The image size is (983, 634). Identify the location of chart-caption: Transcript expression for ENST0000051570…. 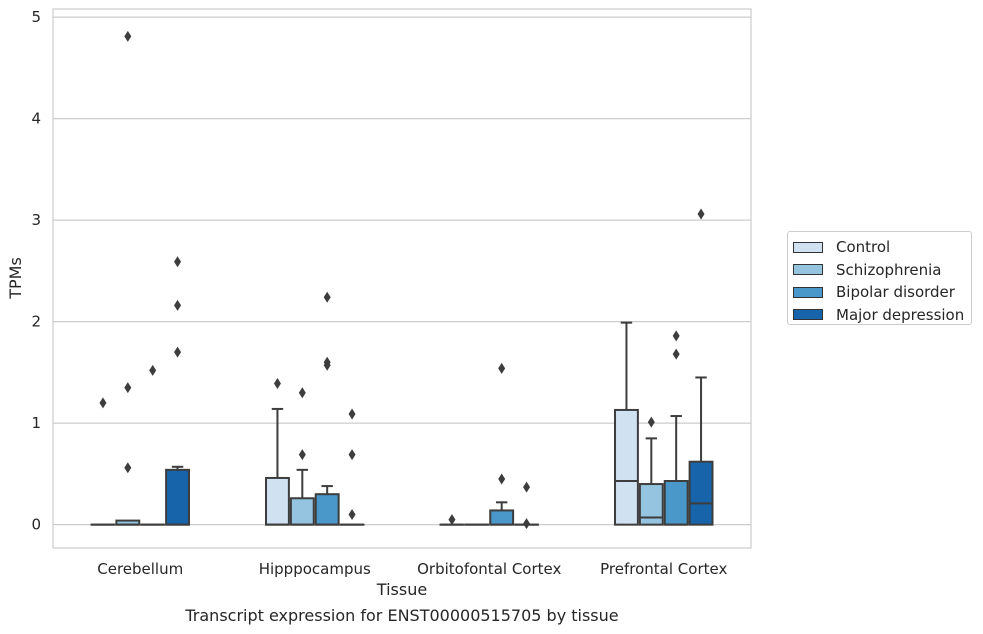
(402, 615).